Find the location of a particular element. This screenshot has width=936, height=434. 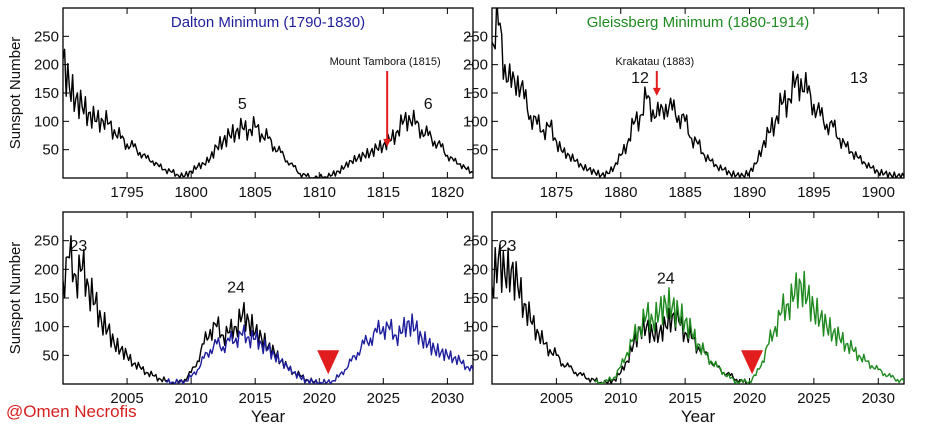

top-right-xtick-label: 1900 is located at coordinates (878, 192).